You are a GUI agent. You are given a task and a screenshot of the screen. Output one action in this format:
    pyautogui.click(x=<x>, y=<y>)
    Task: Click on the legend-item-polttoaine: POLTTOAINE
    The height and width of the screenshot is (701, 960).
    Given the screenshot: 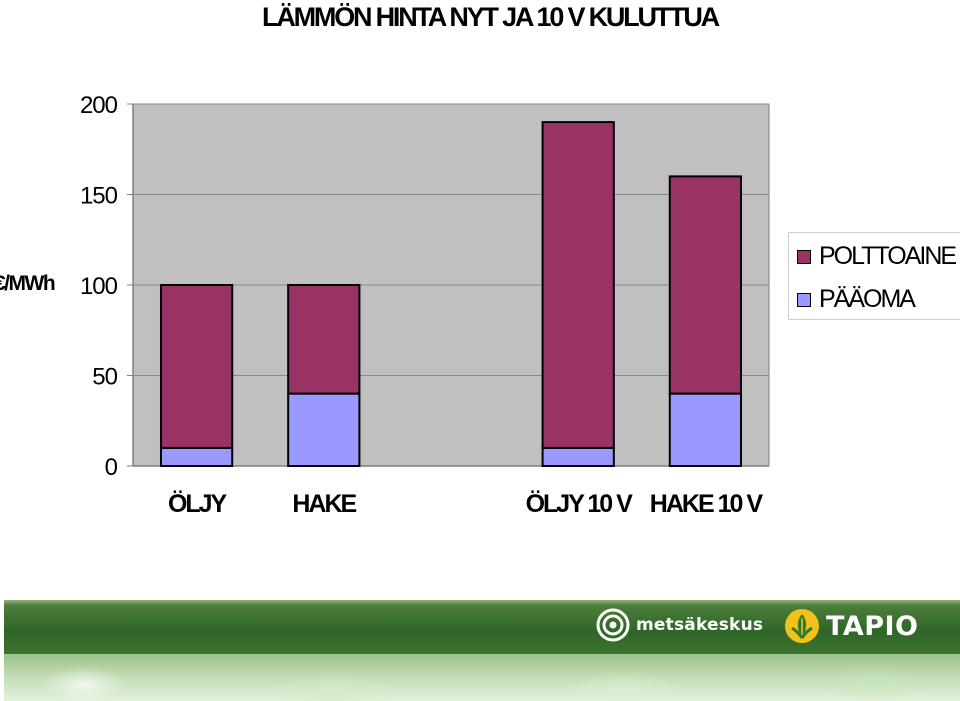 What is the action you would take?
    pyautogui.click(x=877, y=256)
    